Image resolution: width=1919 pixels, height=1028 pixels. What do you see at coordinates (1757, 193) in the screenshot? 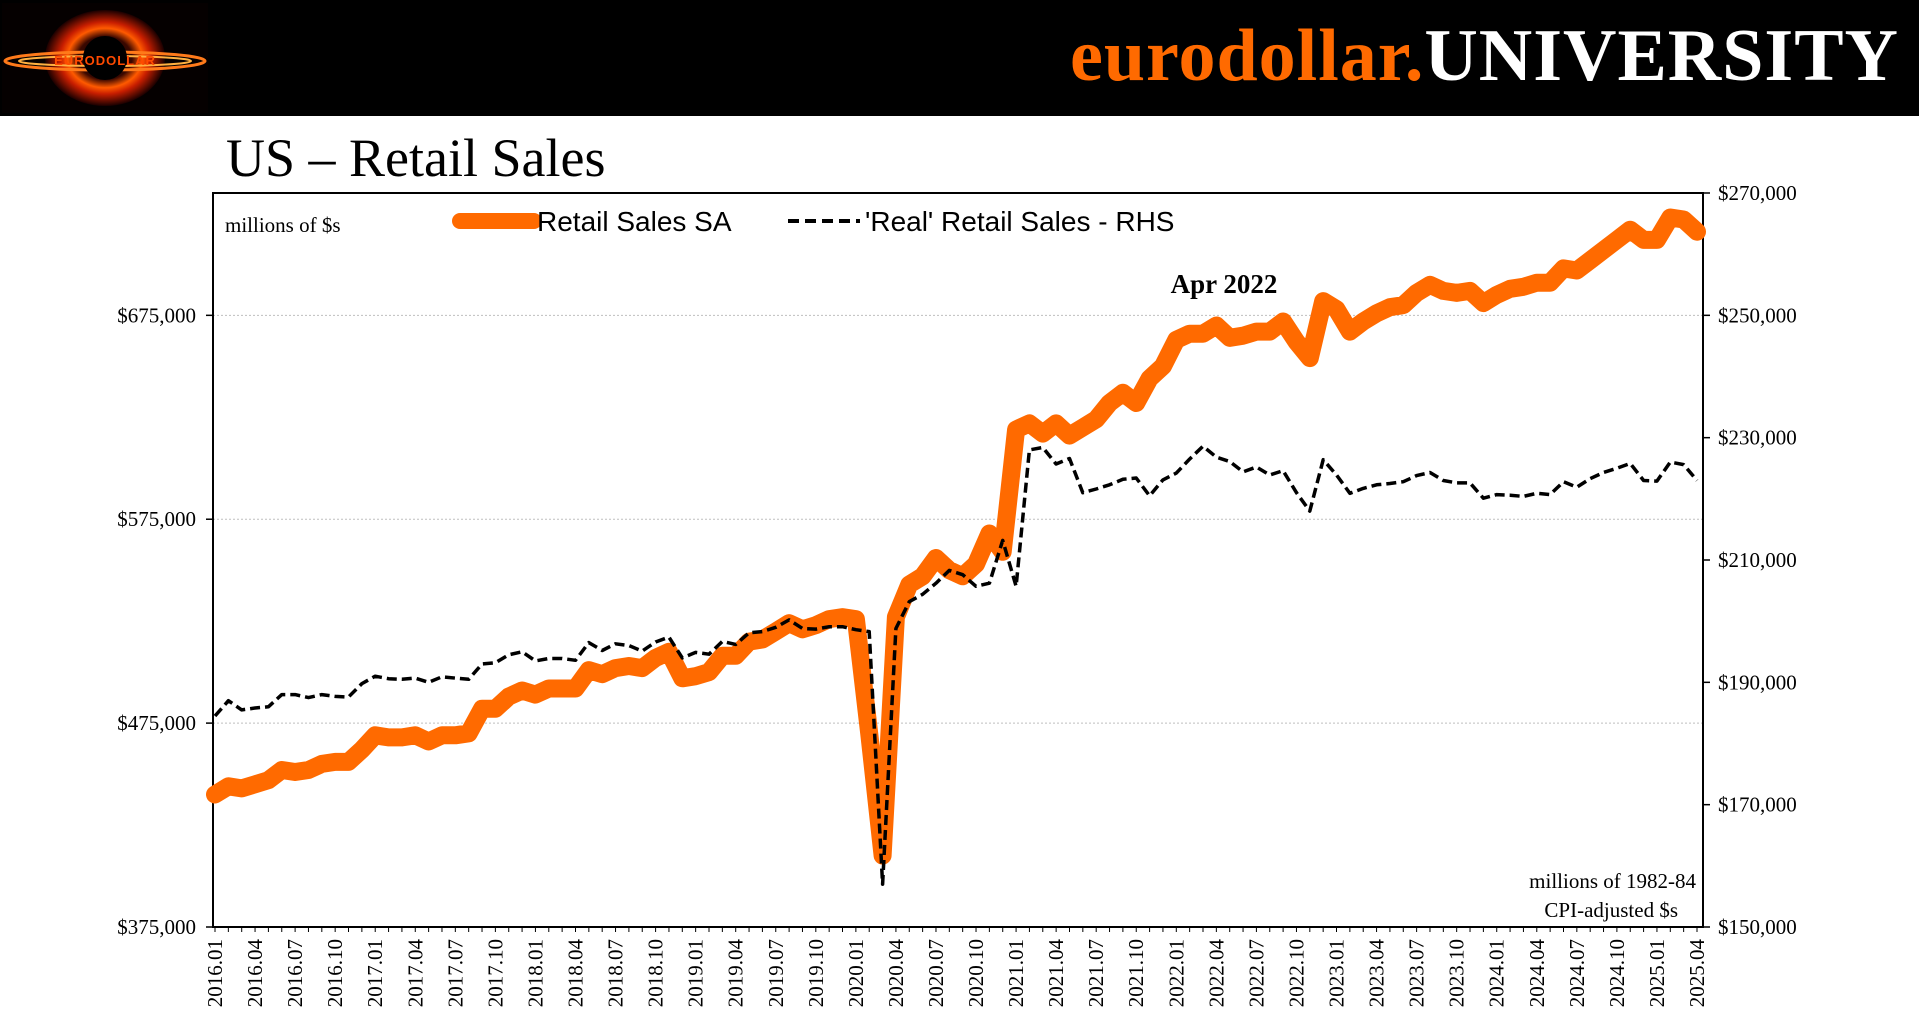
I see `right-tick-label: $270,000` at bounding box center [1757, 193].